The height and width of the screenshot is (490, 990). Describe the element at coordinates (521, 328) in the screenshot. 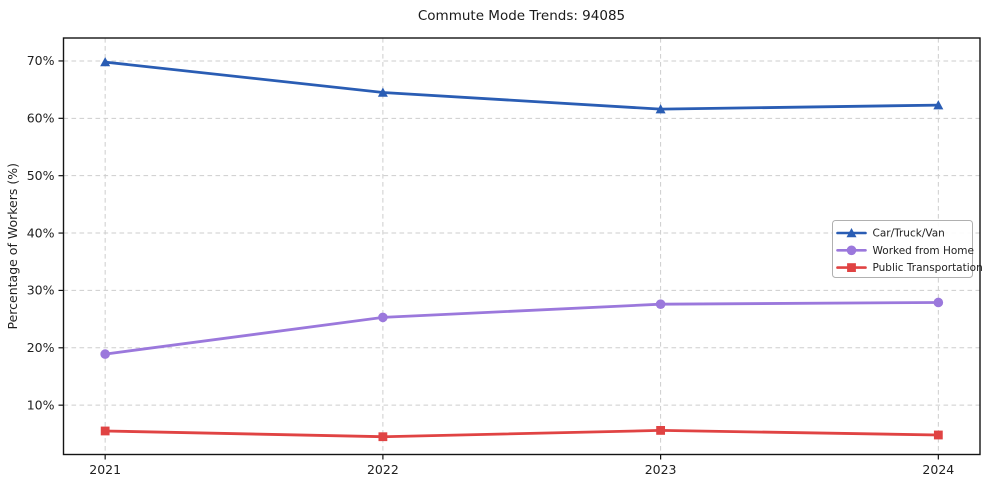

I see `series-line-worked-from-home` at that location.